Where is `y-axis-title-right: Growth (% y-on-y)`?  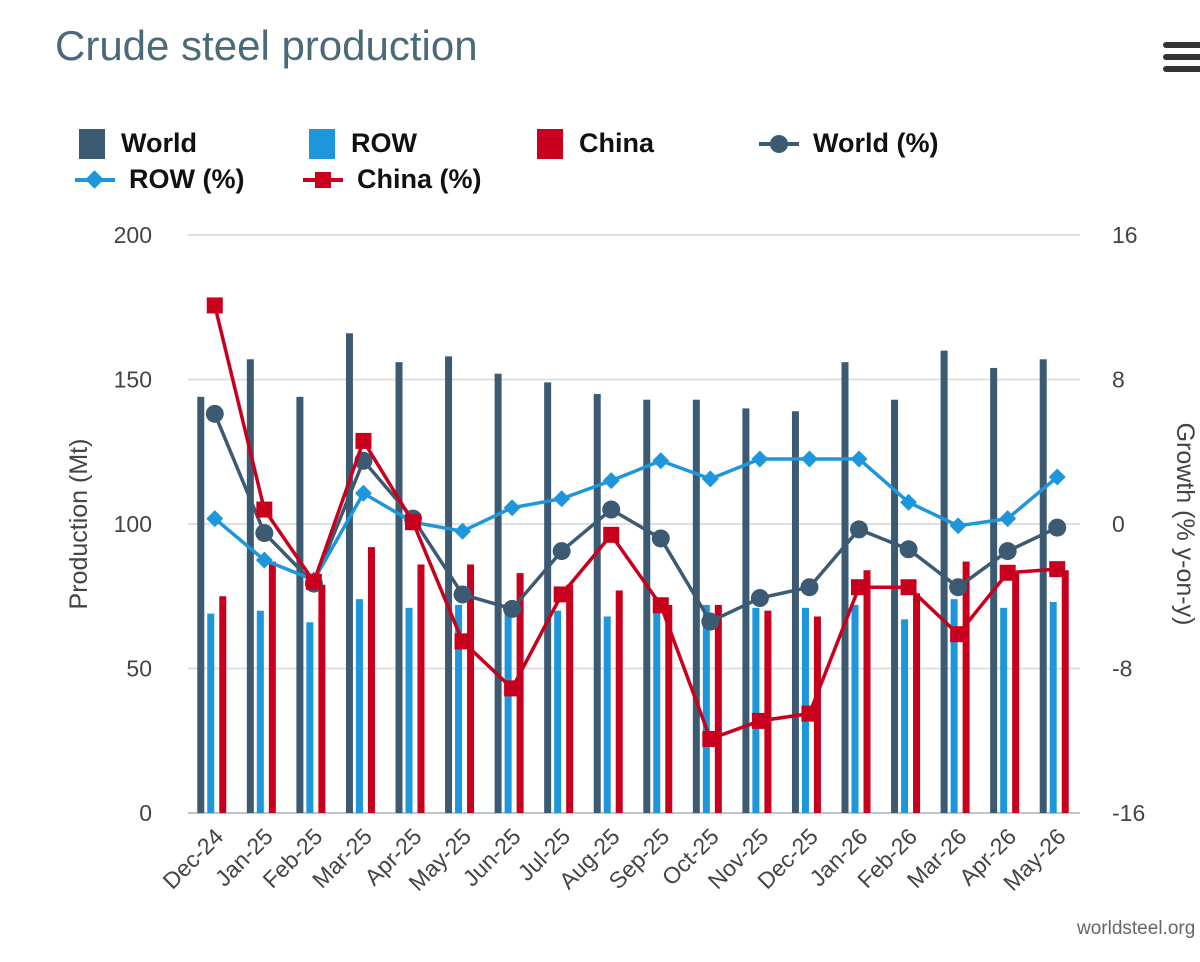 y-axis-title-right: Growth (% y-on-y) is located at coordinates (1185, 524).